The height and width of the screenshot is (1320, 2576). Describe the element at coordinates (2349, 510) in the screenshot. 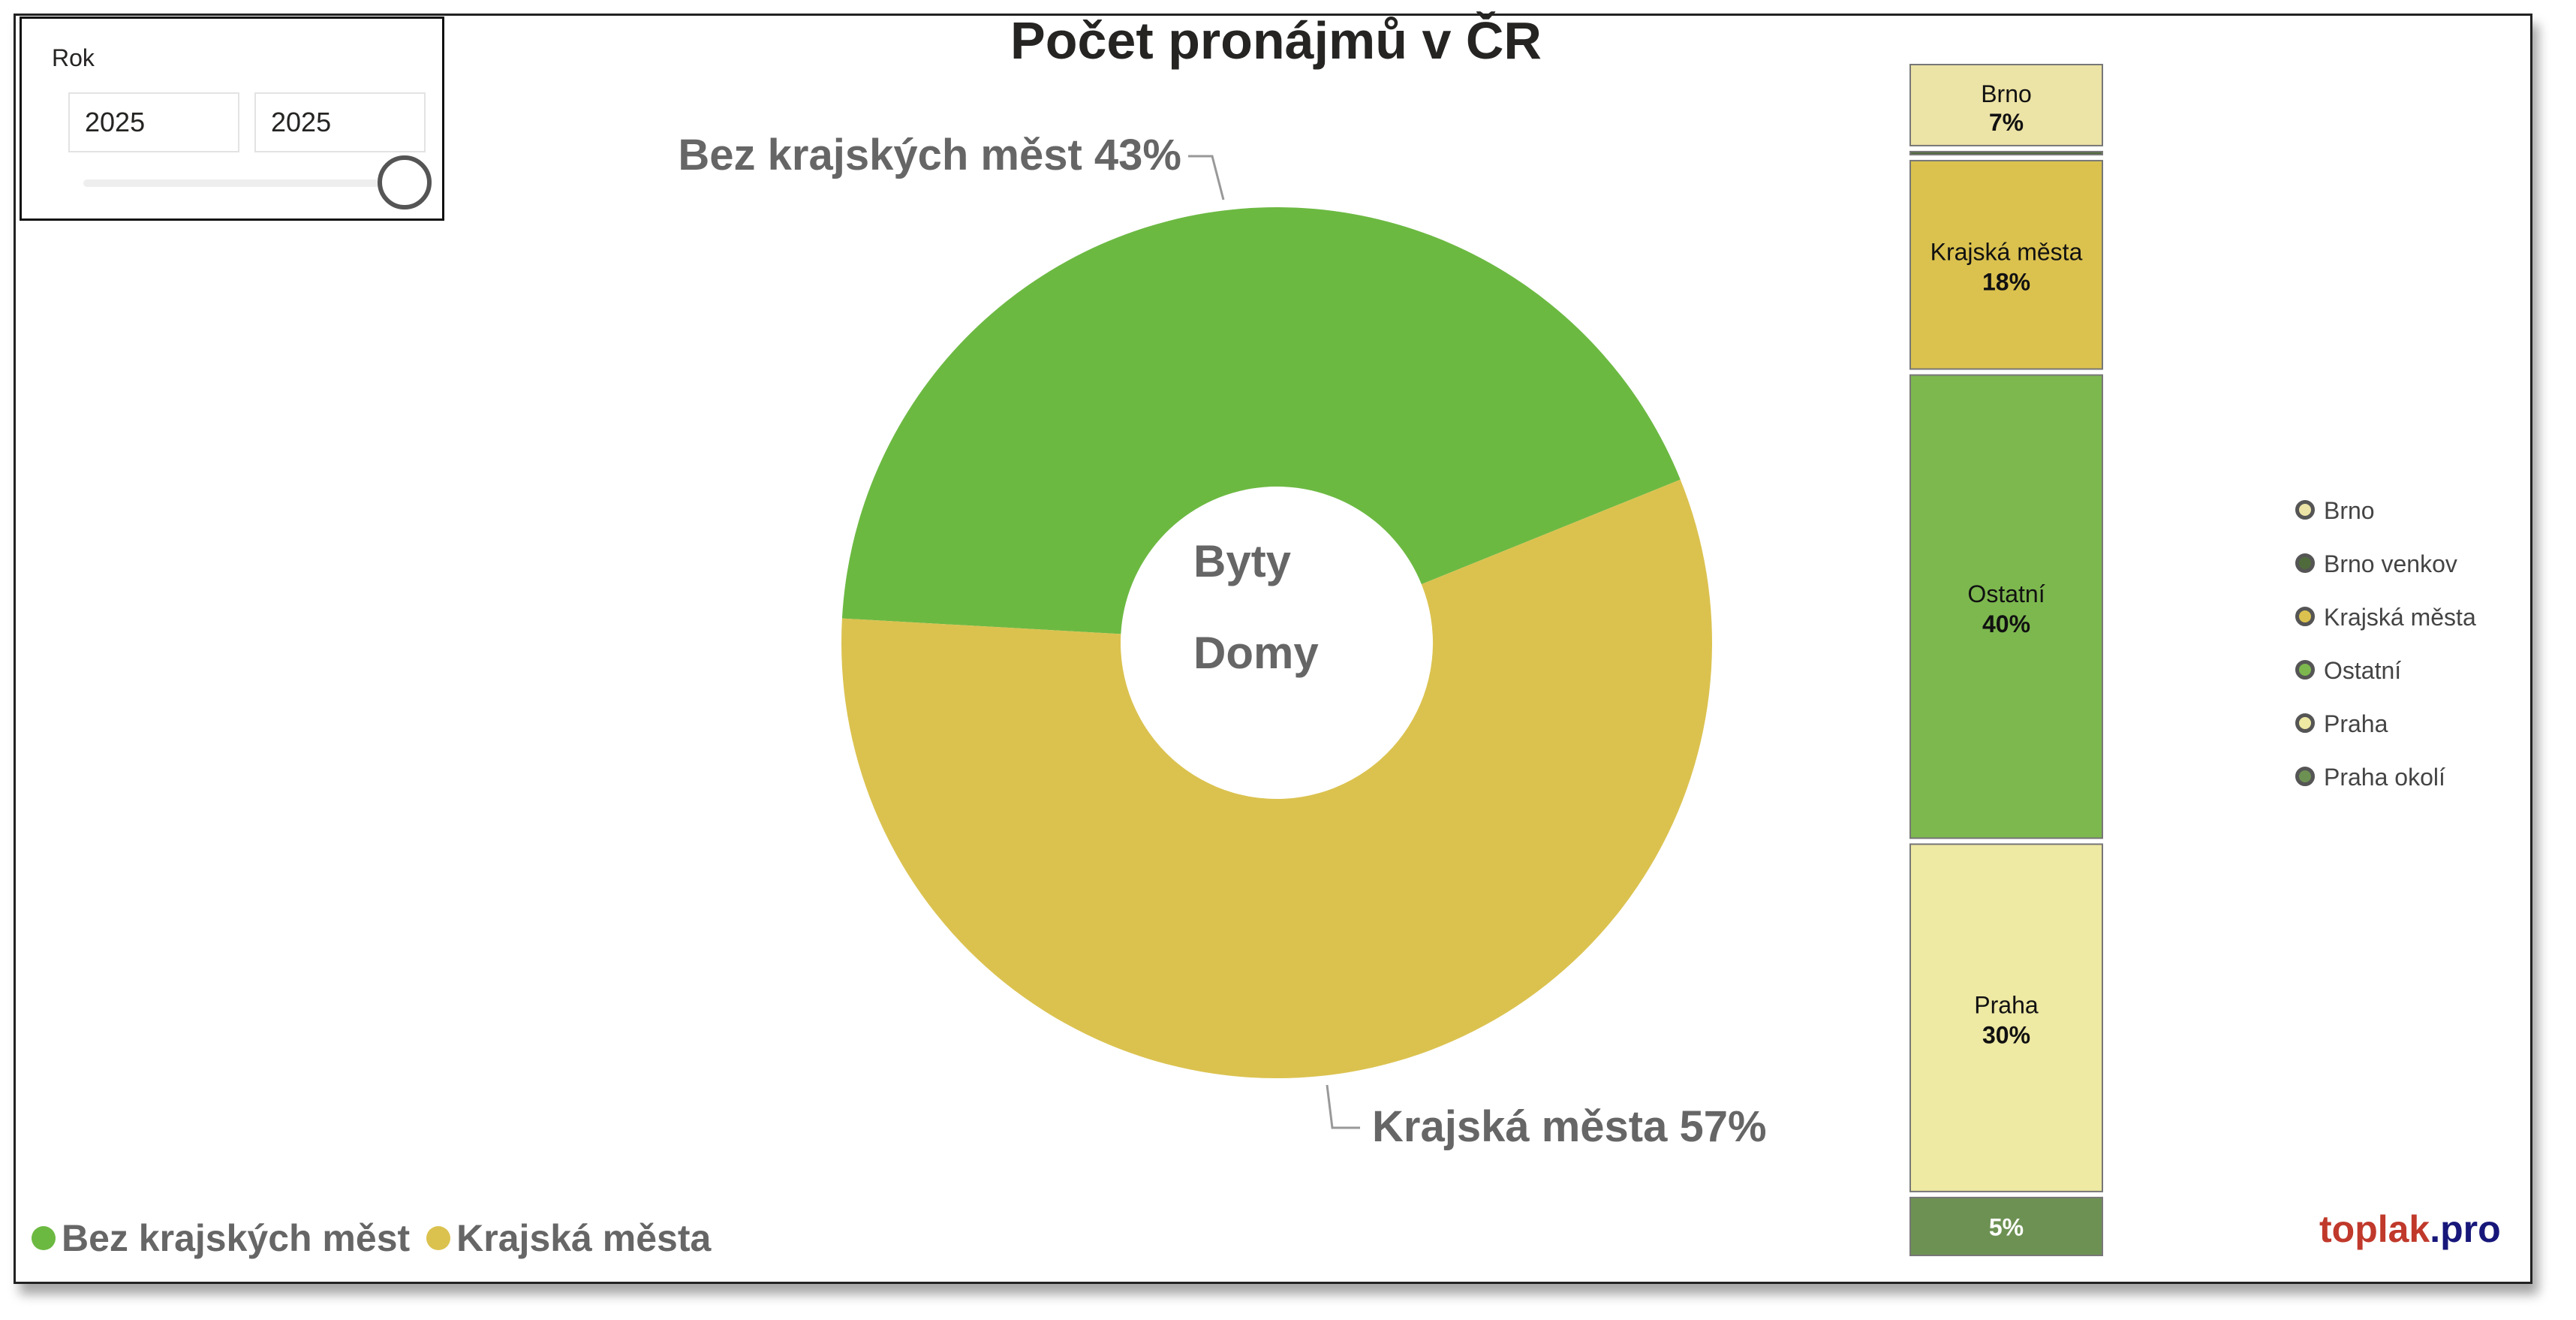

I see `legend-label: Brno` at that location.